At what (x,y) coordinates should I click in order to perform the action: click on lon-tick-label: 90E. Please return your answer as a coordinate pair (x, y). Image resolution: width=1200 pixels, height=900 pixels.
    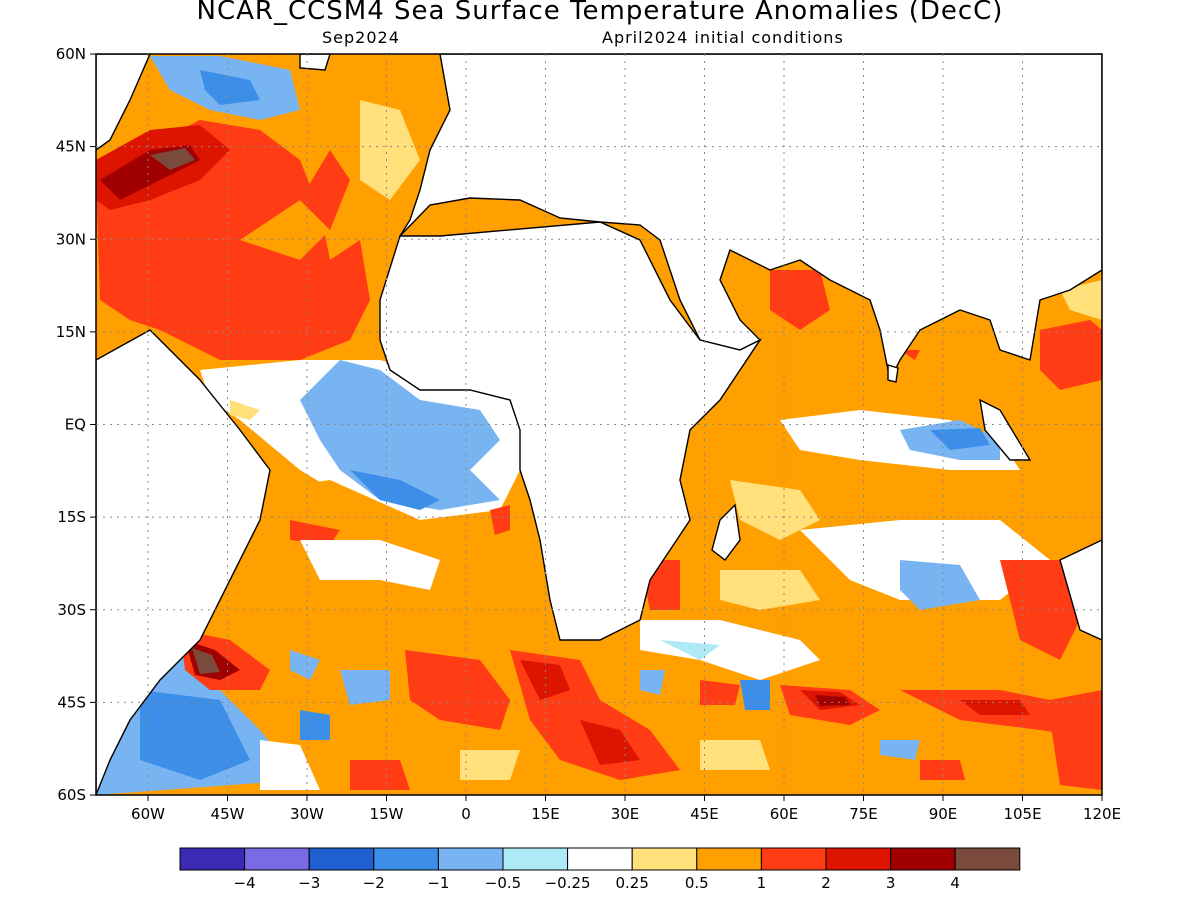
    Looking at the image, I should click on (943, 814).